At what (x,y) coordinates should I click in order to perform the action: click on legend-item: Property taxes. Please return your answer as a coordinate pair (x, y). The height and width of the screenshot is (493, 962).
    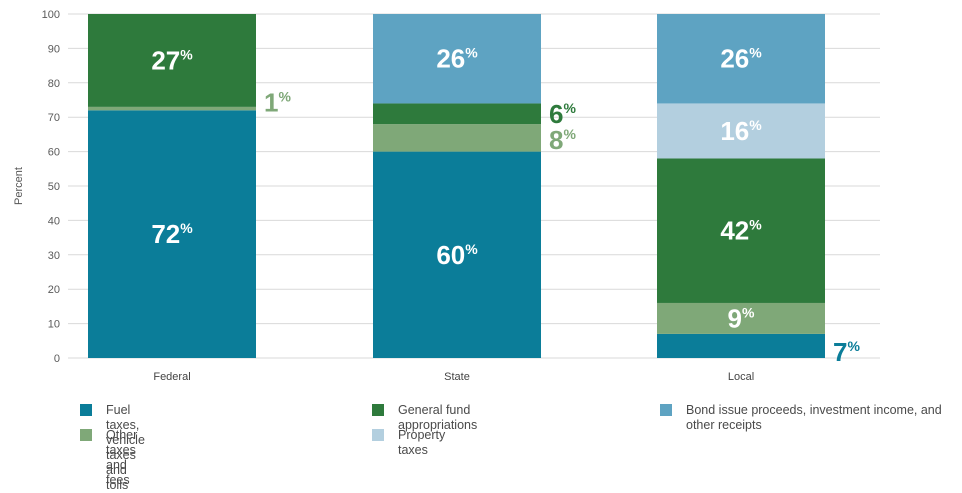
    Looking at the image, I should click on (408, 443).